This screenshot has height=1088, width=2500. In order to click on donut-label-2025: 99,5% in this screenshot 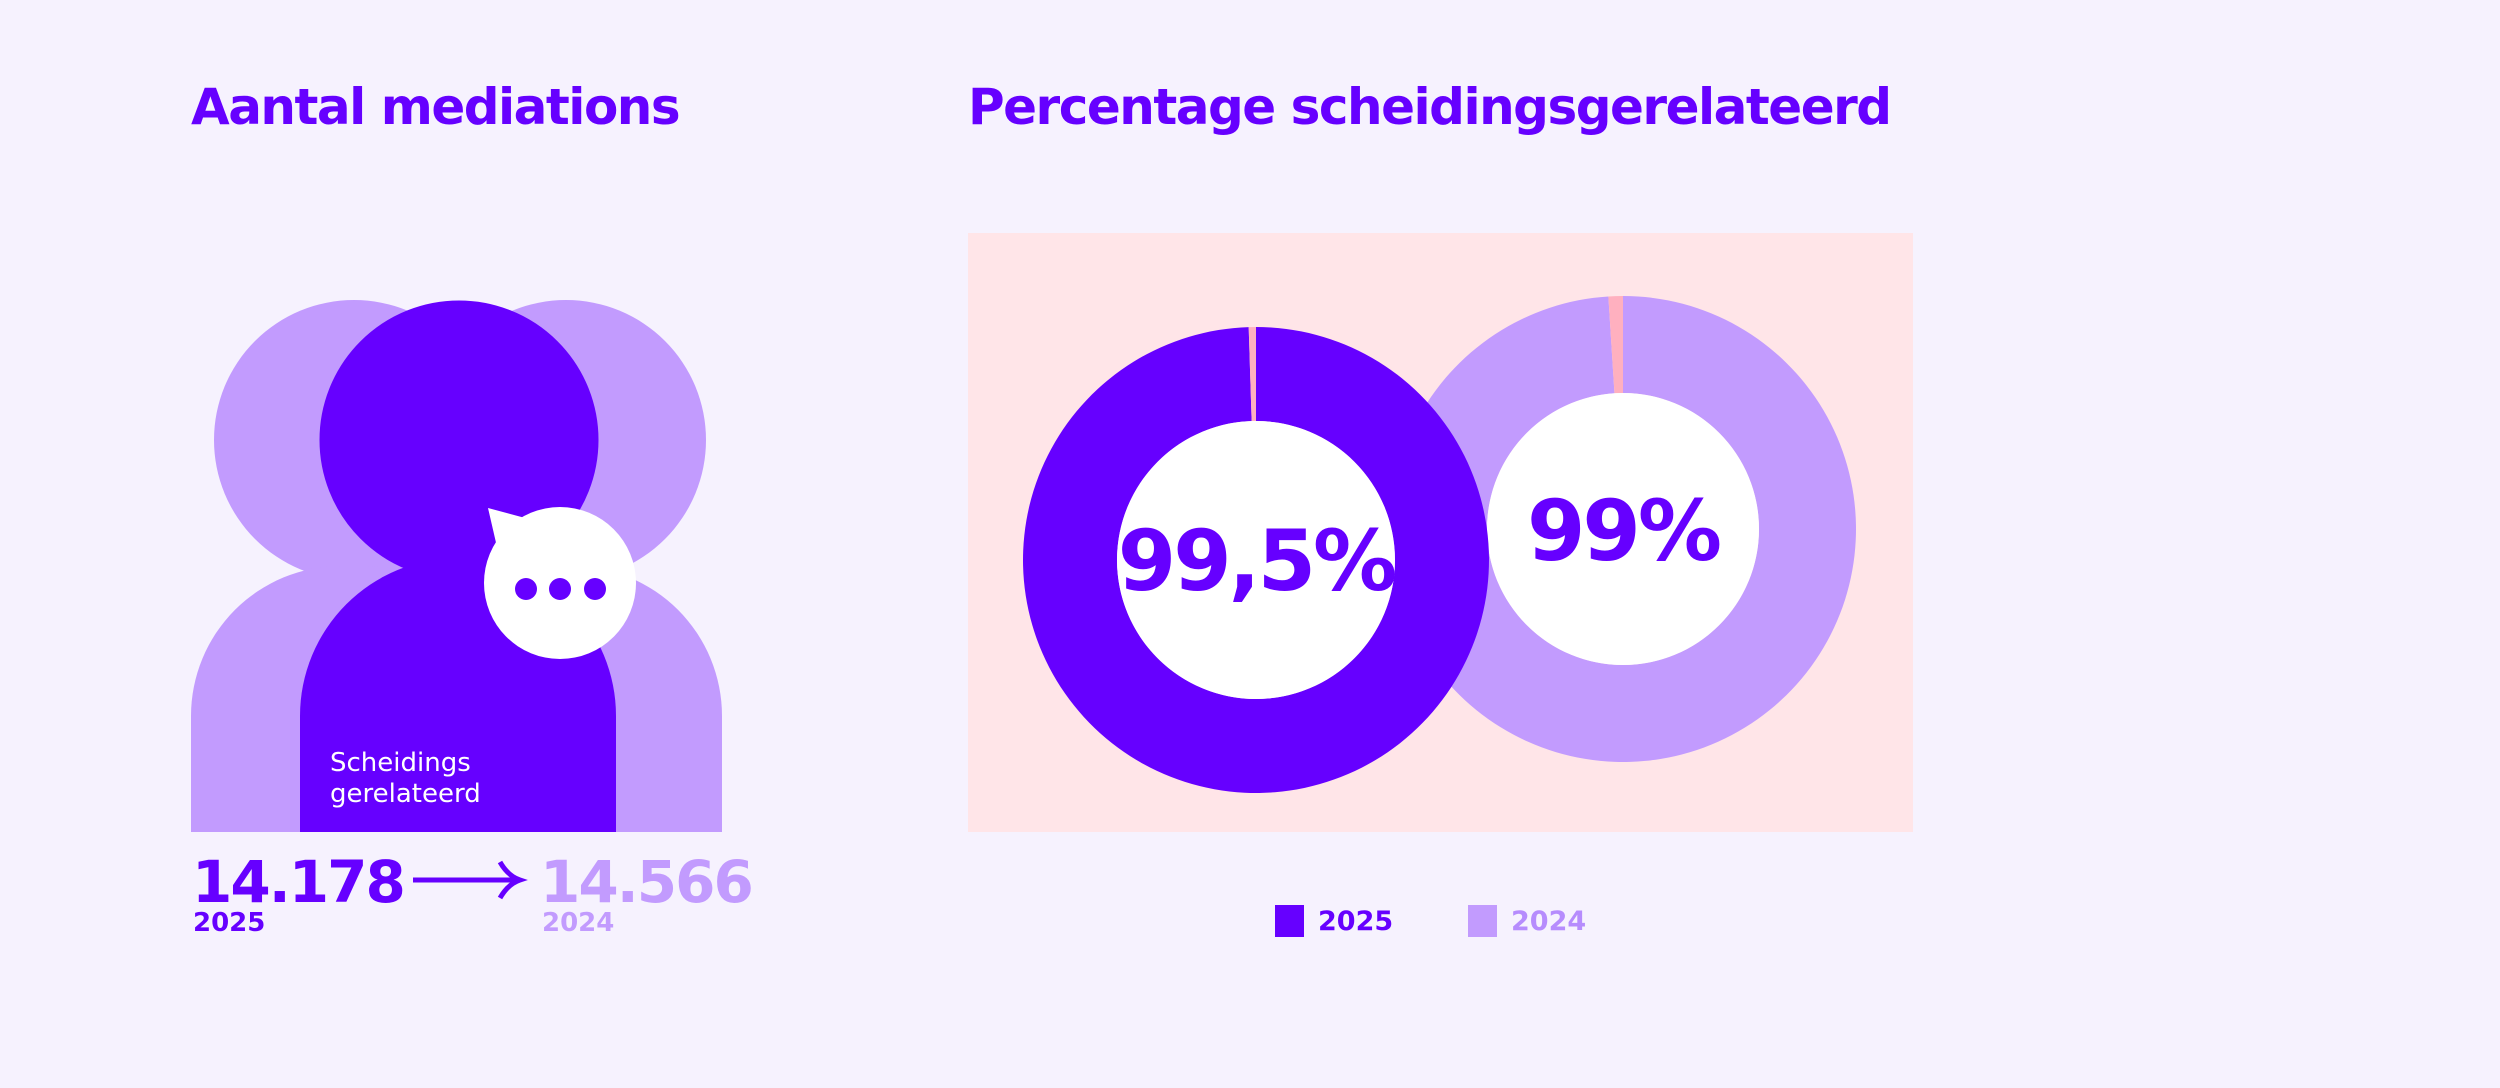, I will do `click(1256, 561)`.